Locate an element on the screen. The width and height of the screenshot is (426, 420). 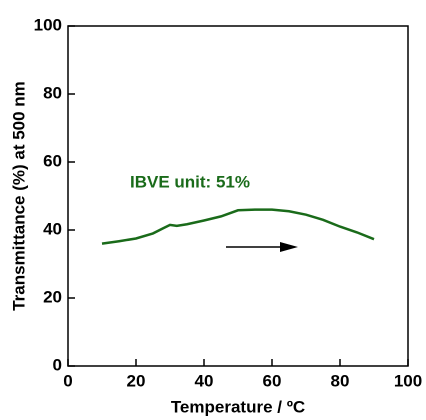
y-tick-label: 100 is located at coordinates (48, 24).